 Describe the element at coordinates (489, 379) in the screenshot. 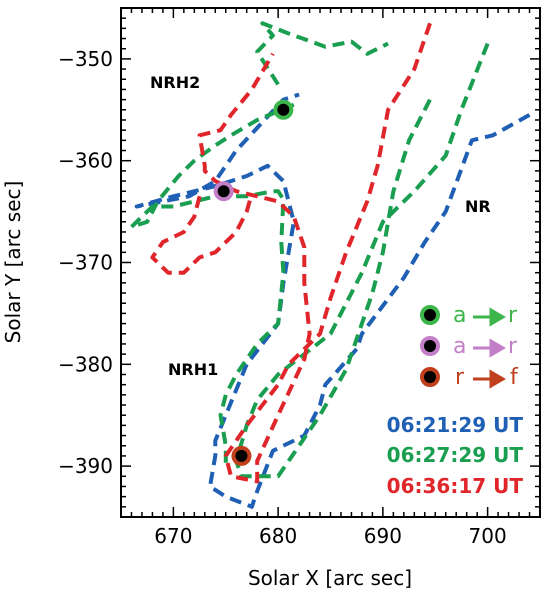

I see `legend-marker-3-arrow` at that location.